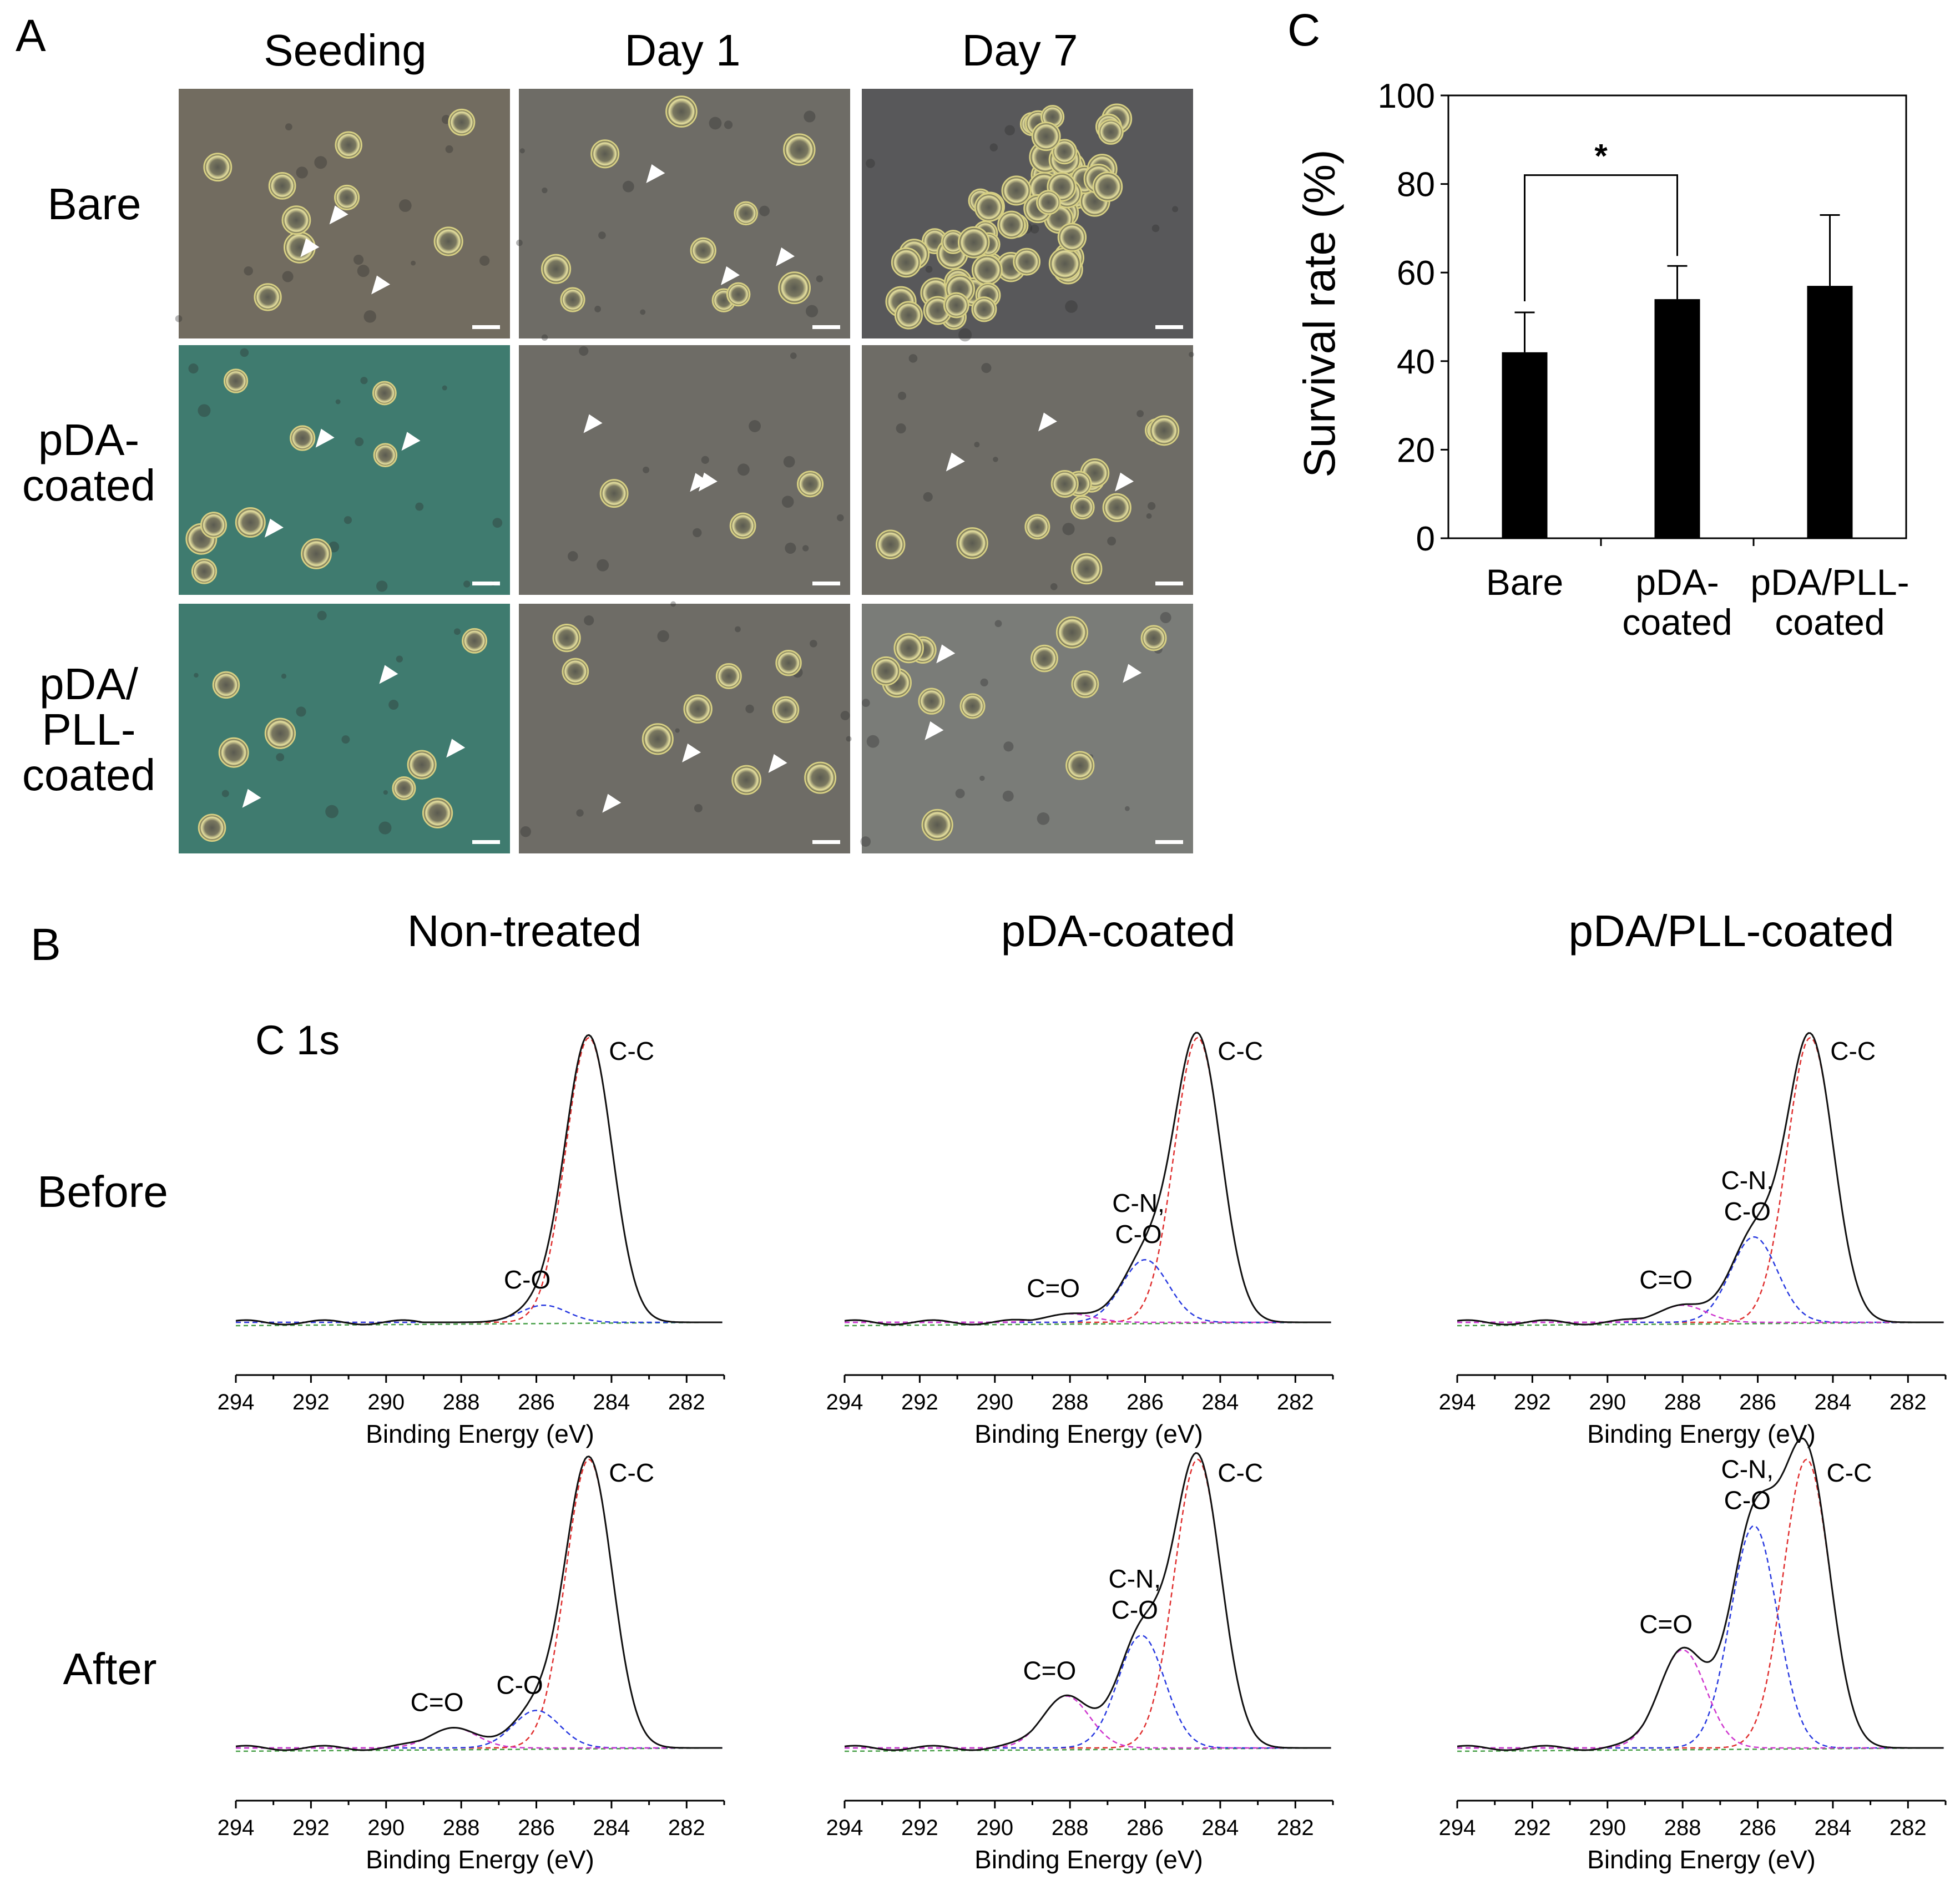  What do you see at coordinates (1748, 1470) in the screenshot?
I see `peak-label: C-N,` at bounding box center [1748, 1470].